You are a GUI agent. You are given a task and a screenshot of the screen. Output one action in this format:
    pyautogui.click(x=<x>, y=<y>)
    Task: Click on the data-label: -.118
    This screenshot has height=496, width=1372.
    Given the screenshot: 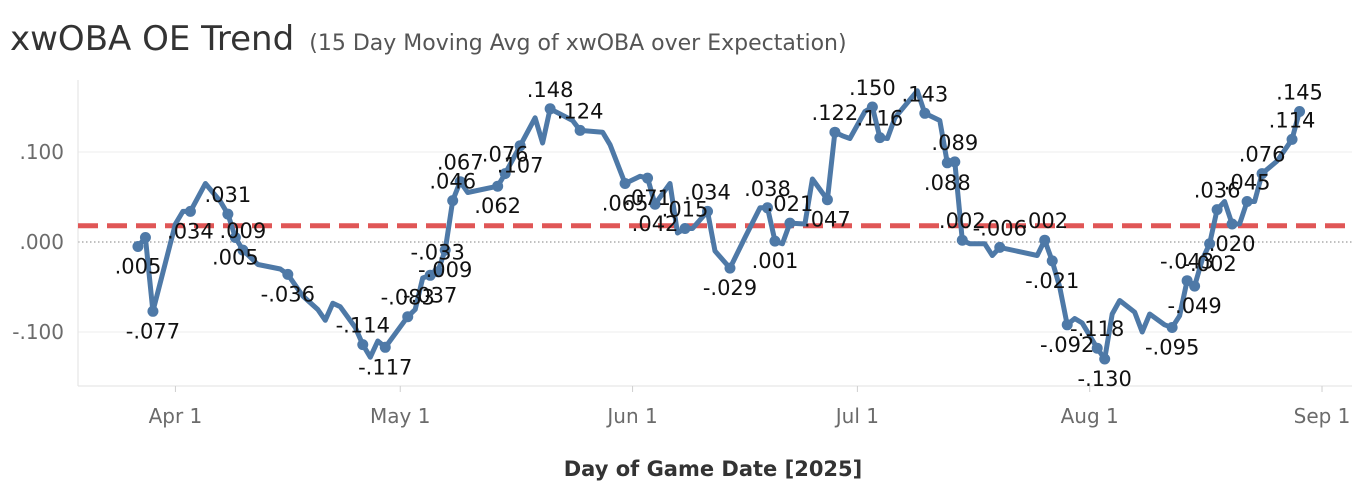 What is the action you would take?
    pyautogui.click(x=1097, y=329)
    